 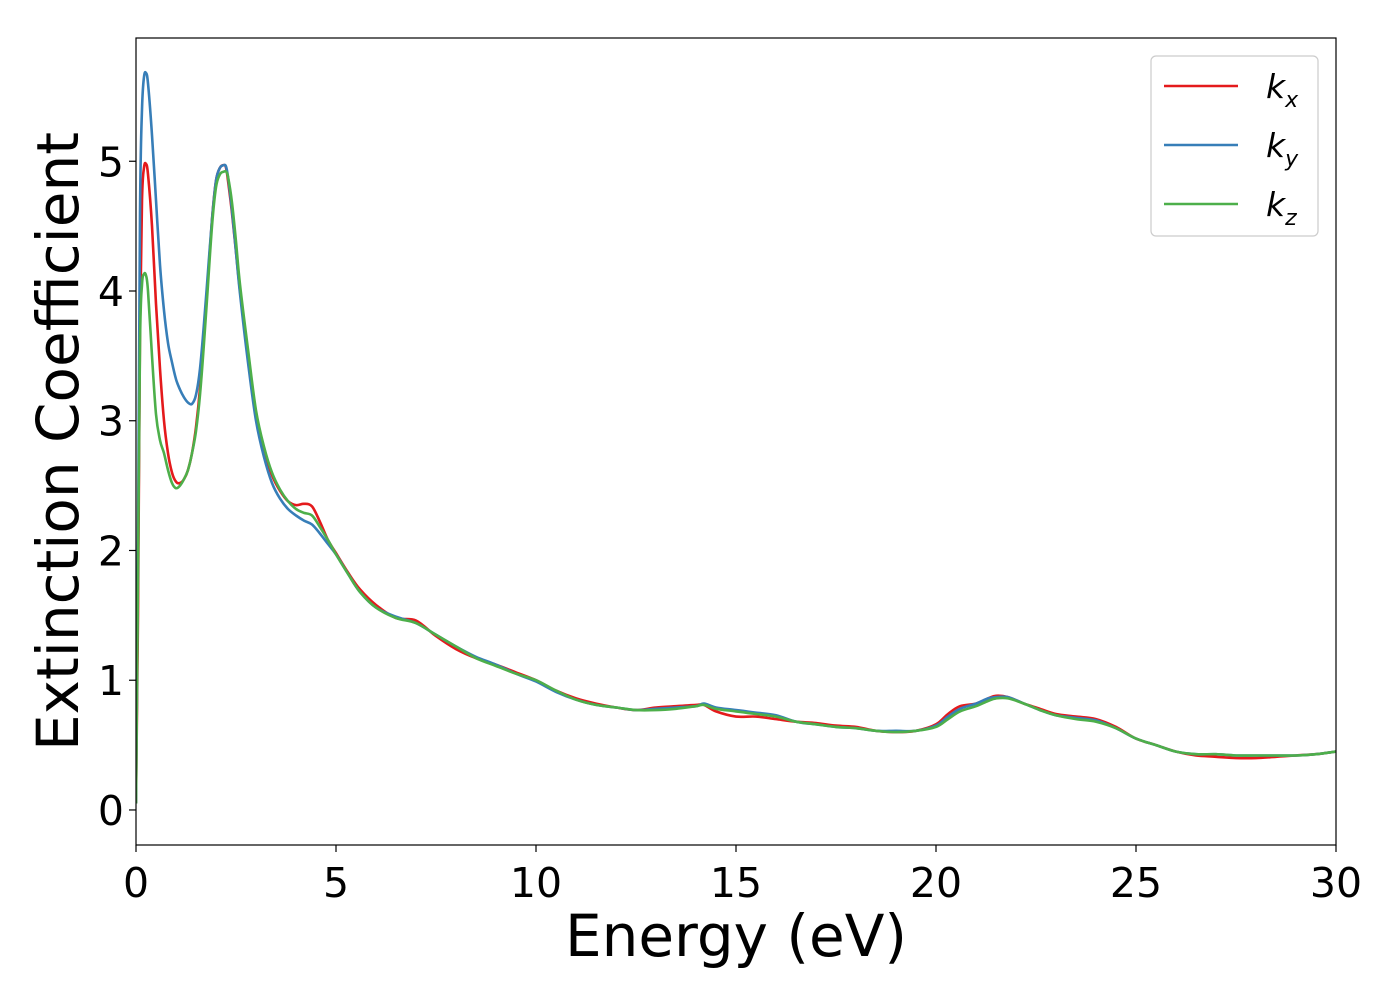 I want to click on x-tick-label: 15, so click(x=736, y=883).